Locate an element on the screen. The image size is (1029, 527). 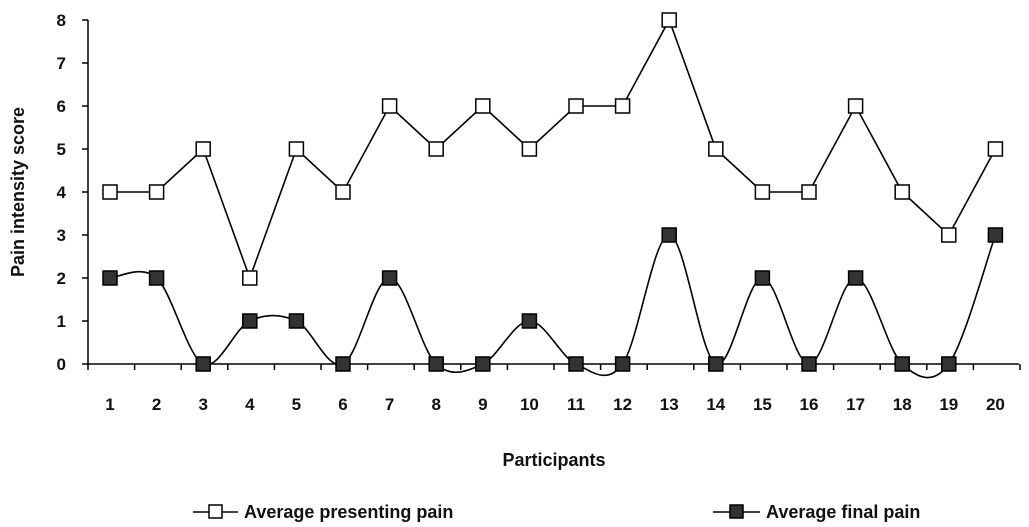
legend-item-final: Average final pain is located at coordinates (816, 512).